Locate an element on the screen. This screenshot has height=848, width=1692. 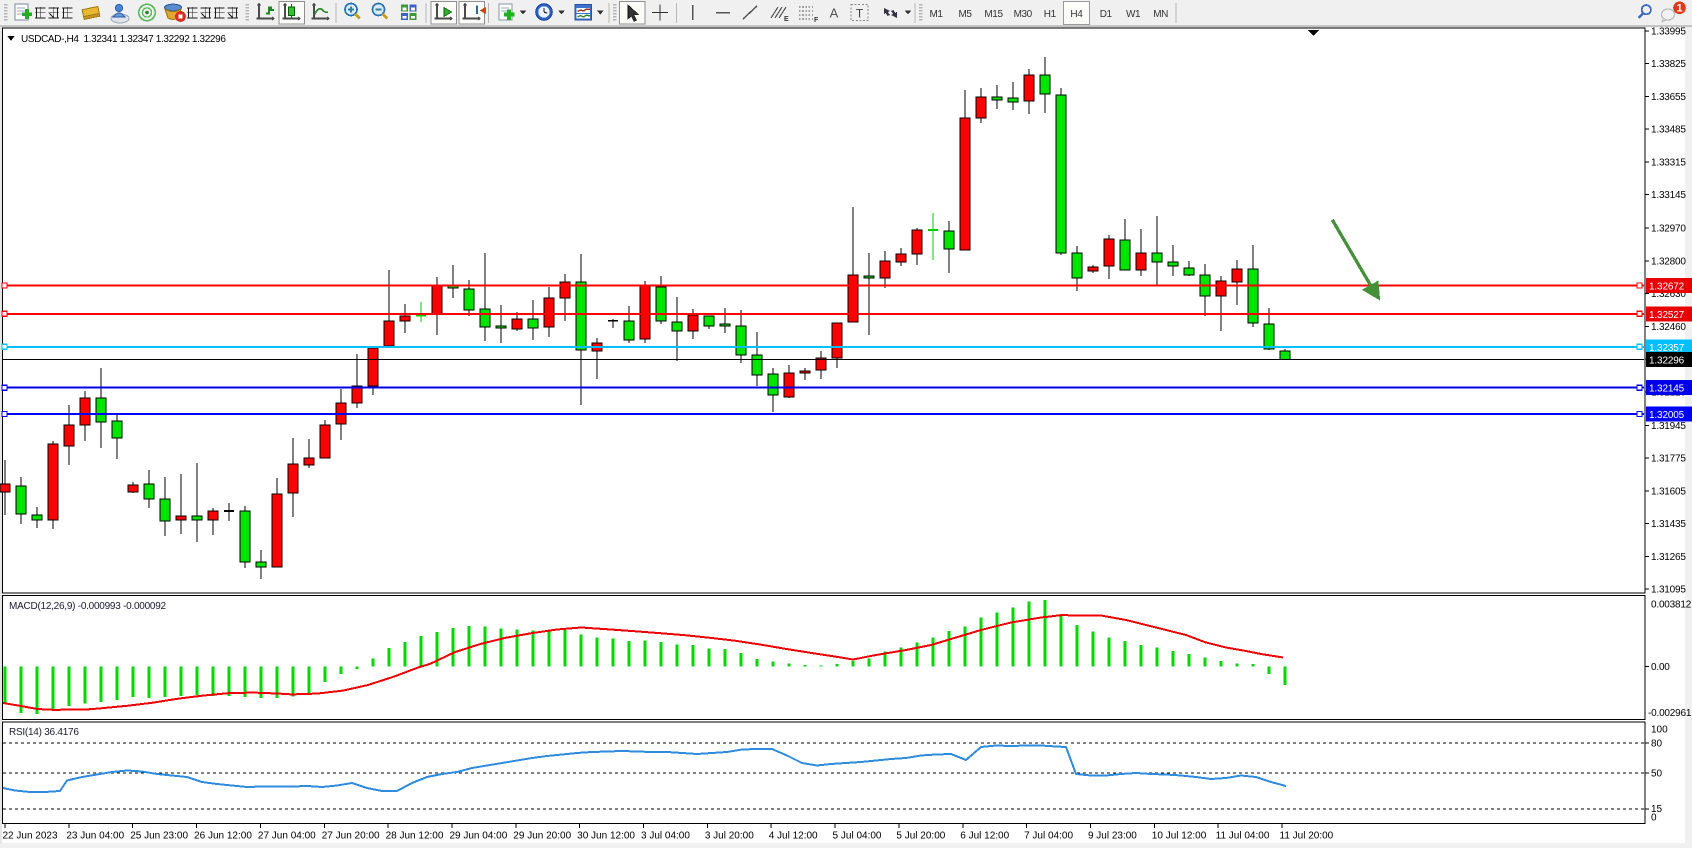
svg-text: 1.31265 is located at coordinates (1668, 557).